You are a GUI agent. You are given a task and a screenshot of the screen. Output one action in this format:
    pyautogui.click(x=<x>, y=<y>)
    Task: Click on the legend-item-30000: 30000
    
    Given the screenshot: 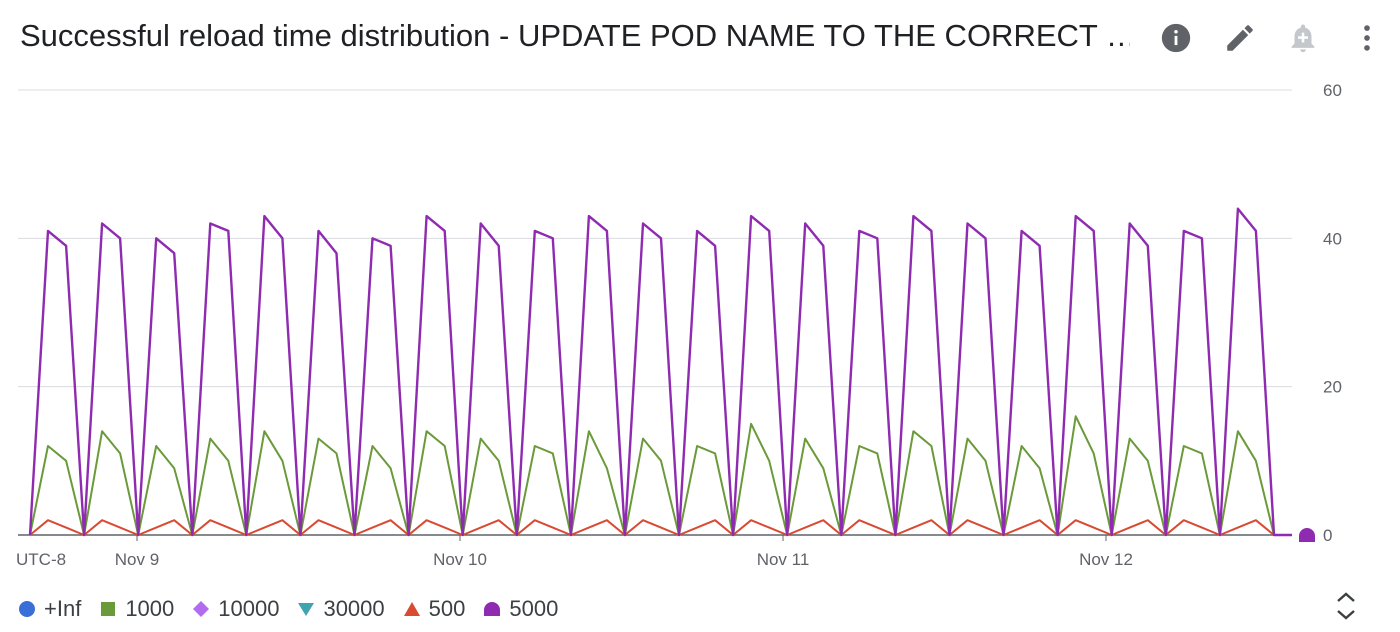 What is the action you would take?
    pyautogui.click(x=341, y=609)
    